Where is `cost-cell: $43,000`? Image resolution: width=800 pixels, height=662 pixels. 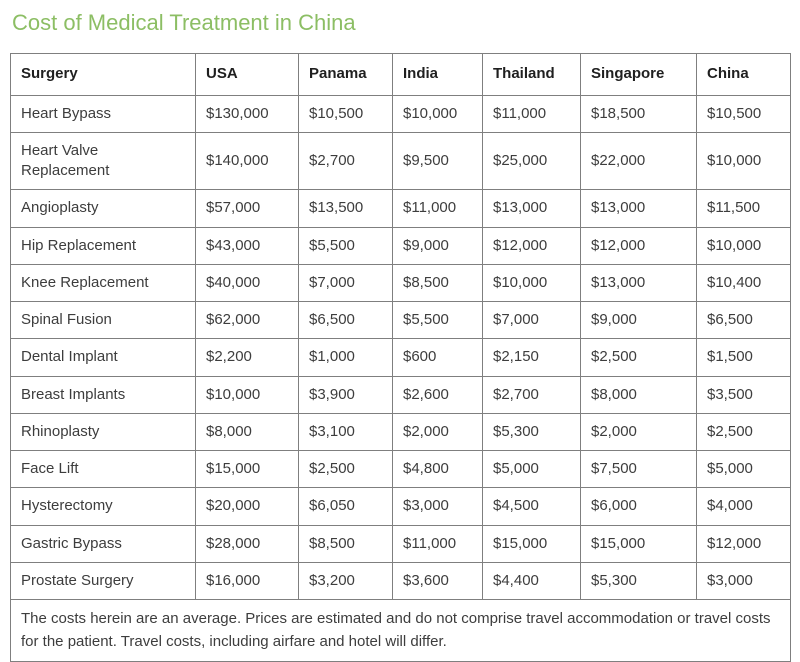
cost-cell: $43,000 is located at coordinates (247, 245).